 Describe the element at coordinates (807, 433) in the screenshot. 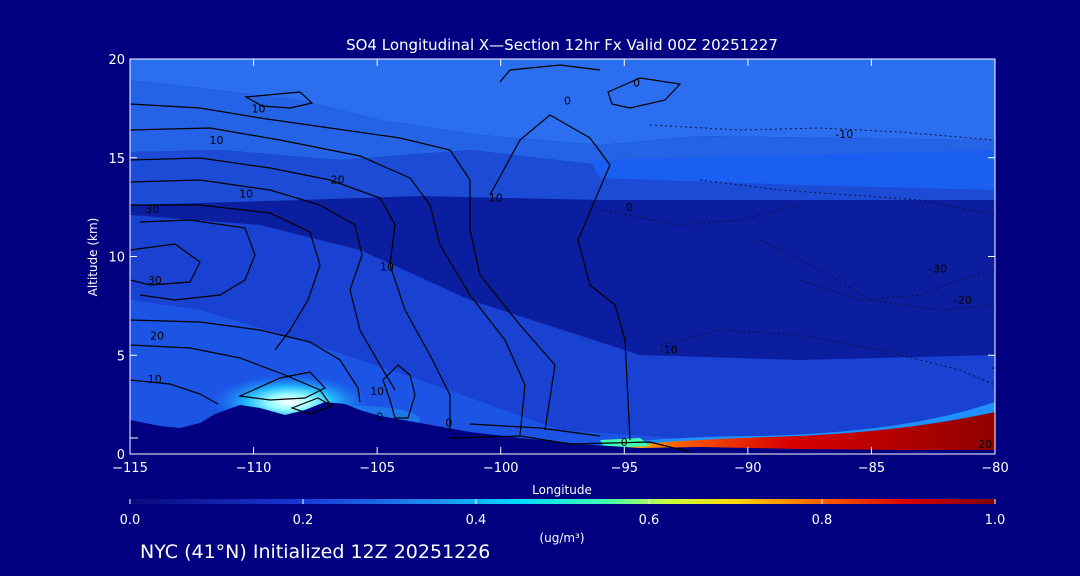

I see `surface-hot-layer` at that location.